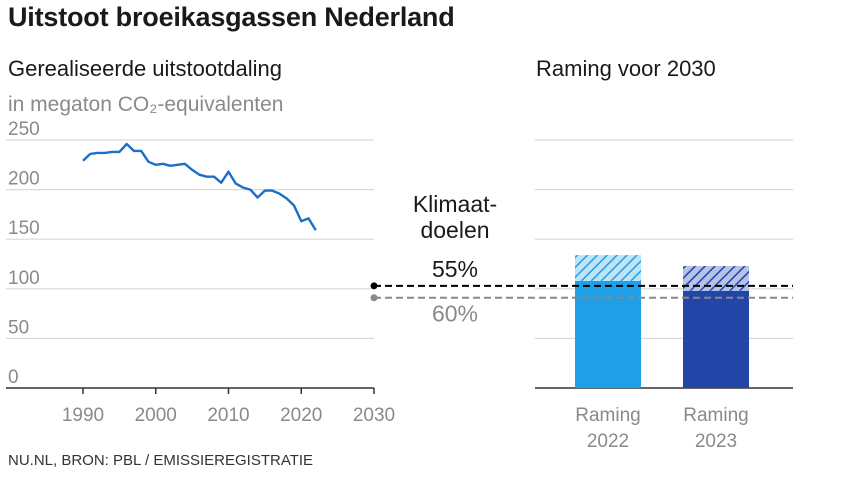  I want to click on y-tick-label: 150, so click(24, 228).